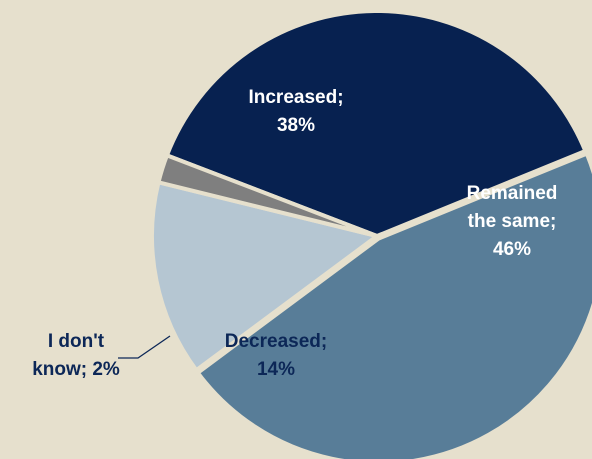 The height and width of the screenshot is (459, 592). What do you see at coordinates (276, 341) in the screenshot?
I see `label-line: Decreased;` at bounding box center [276, 341].